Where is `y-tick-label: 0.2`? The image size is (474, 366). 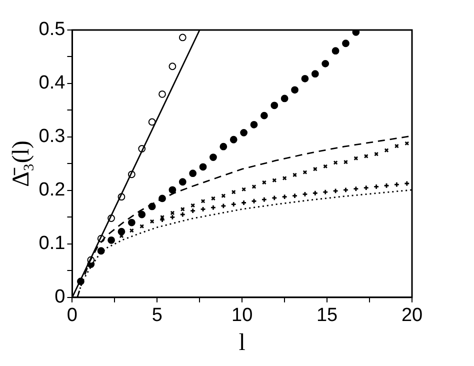 y-tick-label: 0.2 is located at coordinates (52, 190).